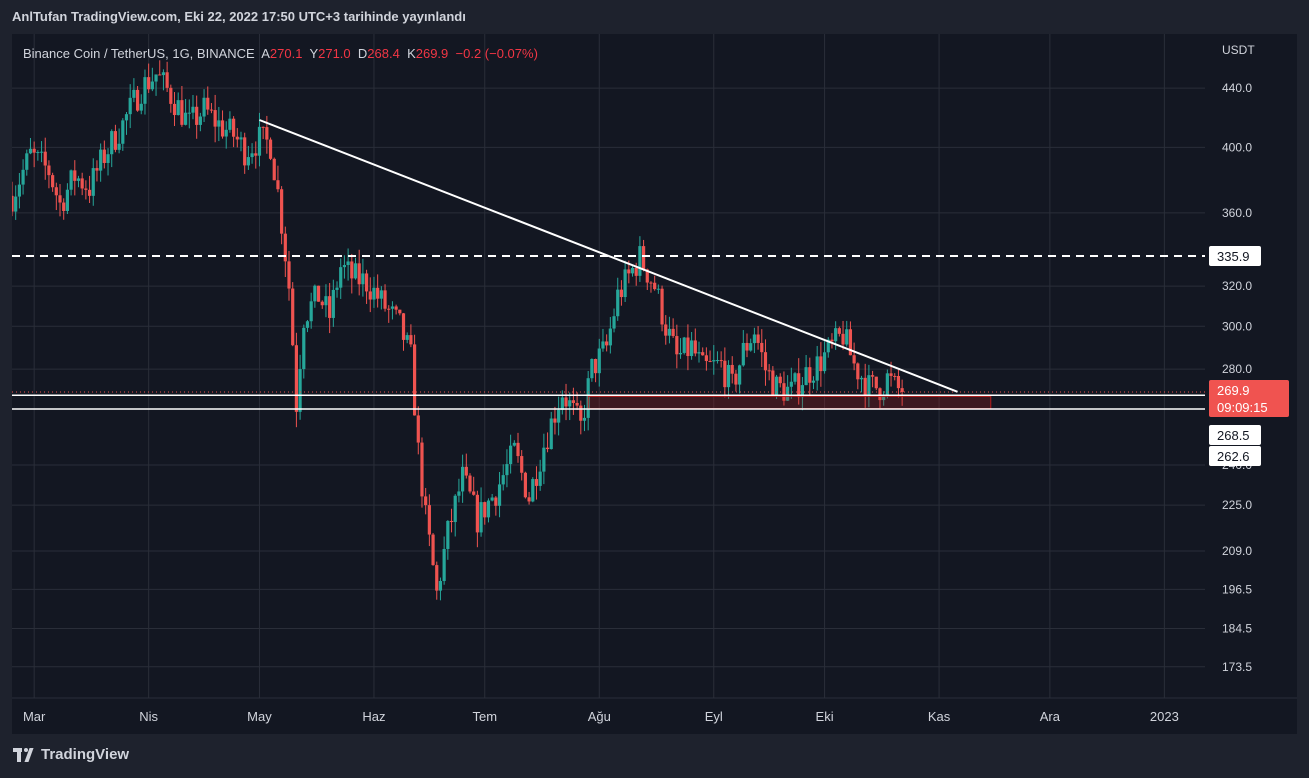  I want to click on tradingview-logo-icon, so click(24, 754).